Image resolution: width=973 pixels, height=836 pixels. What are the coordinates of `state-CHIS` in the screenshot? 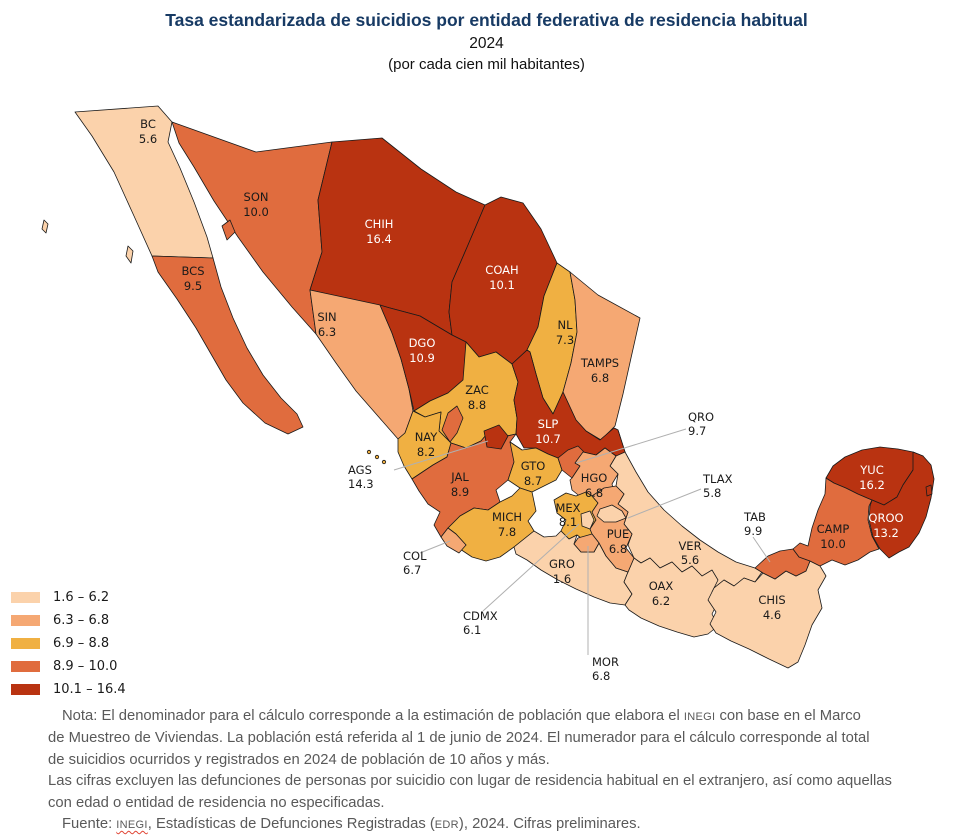 It's located at (767, 614).